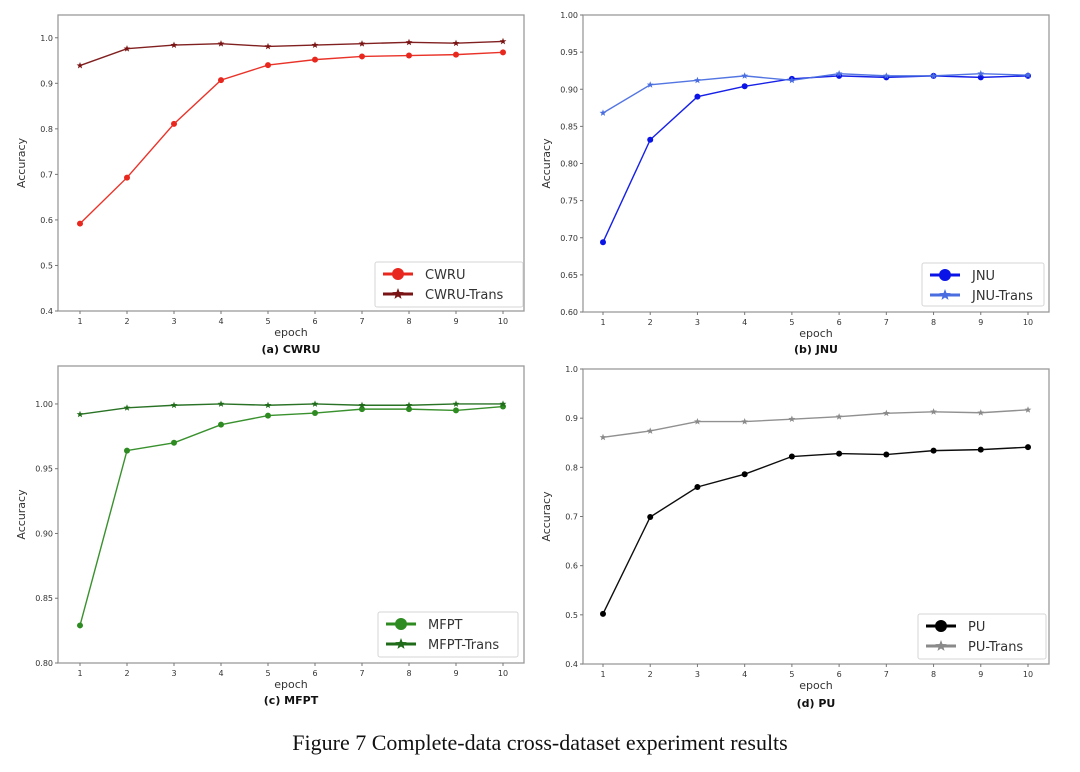 The image size is (1080, 772). What do you see at coordinates (291, 349) in the screenshot?
I see `subcaption: (a) CWRU` at bounding box center [291, 349].